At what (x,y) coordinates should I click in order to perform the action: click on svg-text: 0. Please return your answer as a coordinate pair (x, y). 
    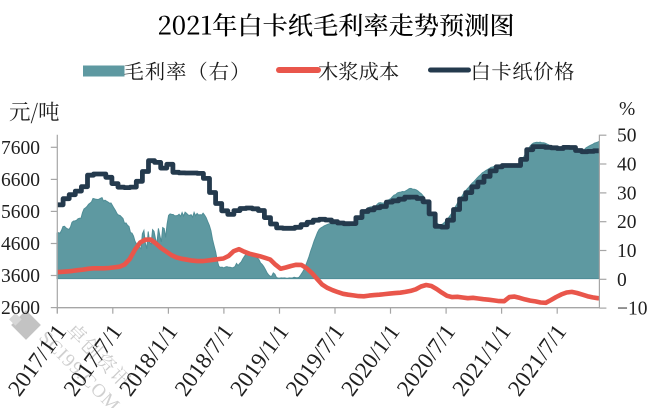
    Looking at the image, I should click on (622, 280).